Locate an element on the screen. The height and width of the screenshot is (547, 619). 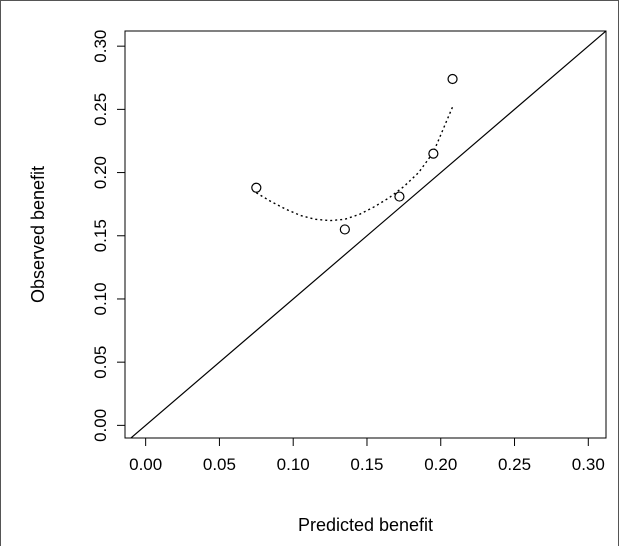
x-tick-label: 0.00 is located at coordinates (145, 464).